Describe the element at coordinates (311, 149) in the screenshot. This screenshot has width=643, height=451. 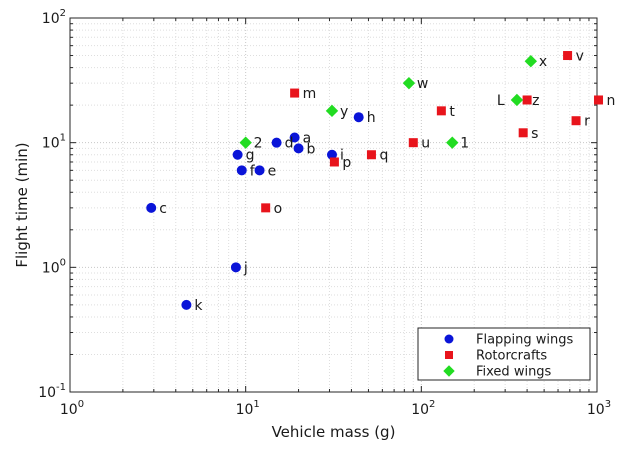
I see `data-point-label: b` at that location.